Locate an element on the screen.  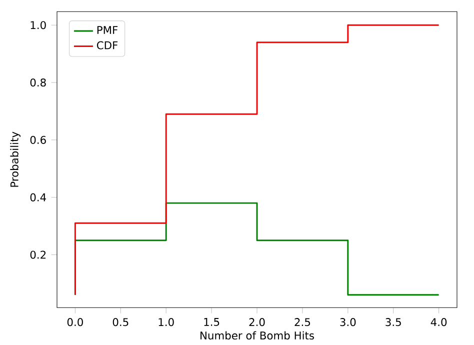
y-axis-title: Probability is located at coordinates (15, 159).